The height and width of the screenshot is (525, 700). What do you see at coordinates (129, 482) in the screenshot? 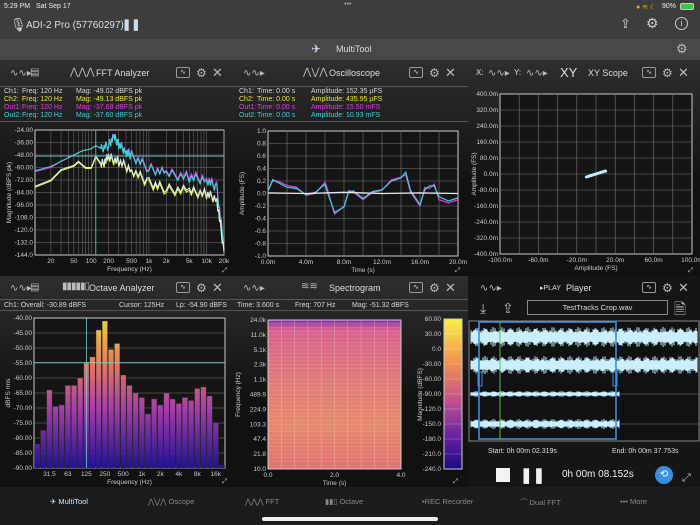
I see `x-axis-label: Frequency (Hz)` at bounding box center [129, 482].